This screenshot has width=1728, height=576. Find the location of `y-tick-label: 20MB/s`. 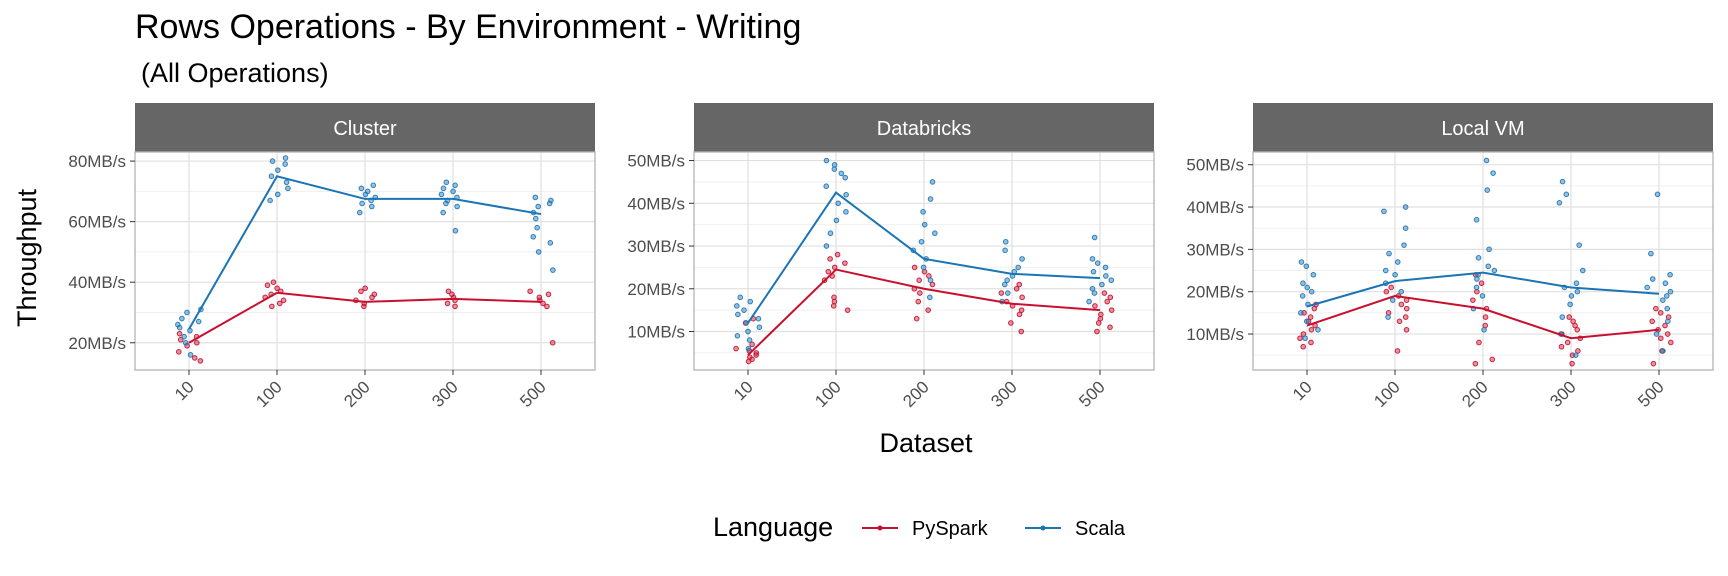

y-tick-label: 20MB/s is located at coordinates (1215, 292).